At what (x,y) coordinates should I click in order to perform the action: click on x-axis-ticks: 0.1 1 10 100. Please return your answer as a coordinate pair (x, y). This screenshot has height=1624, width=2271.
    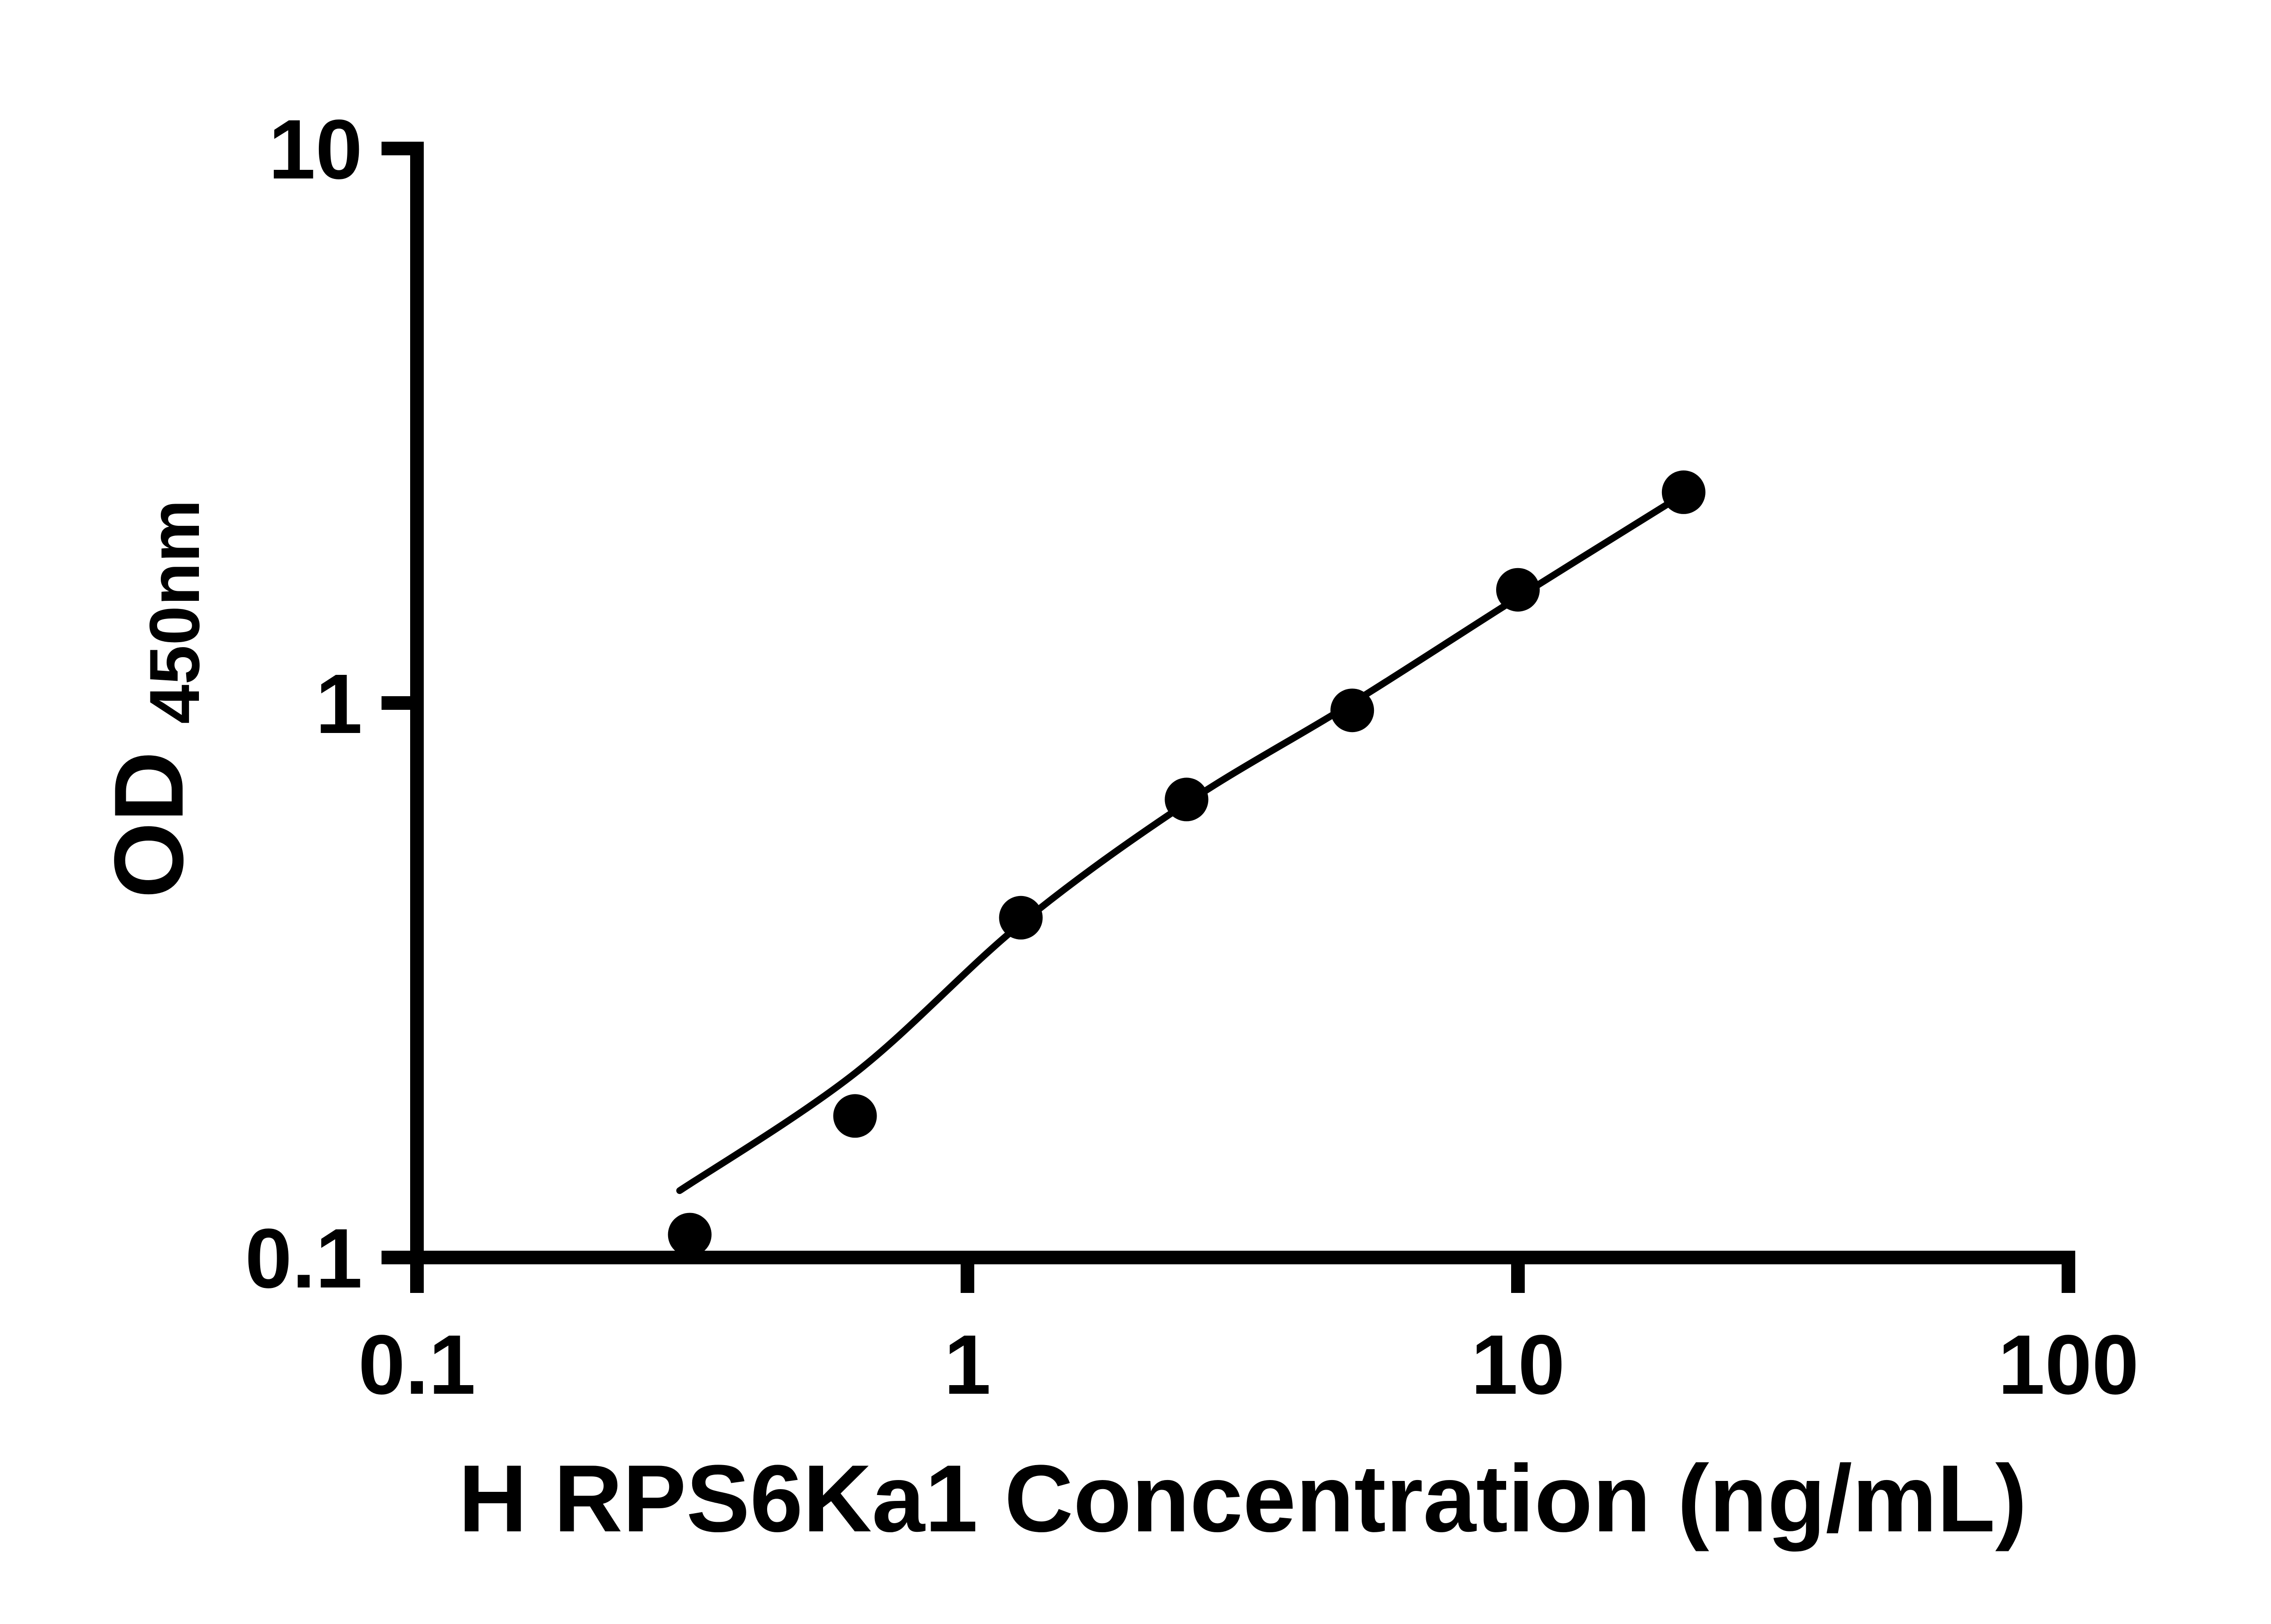
    Looking at the image, I should click on (1248, 1335).